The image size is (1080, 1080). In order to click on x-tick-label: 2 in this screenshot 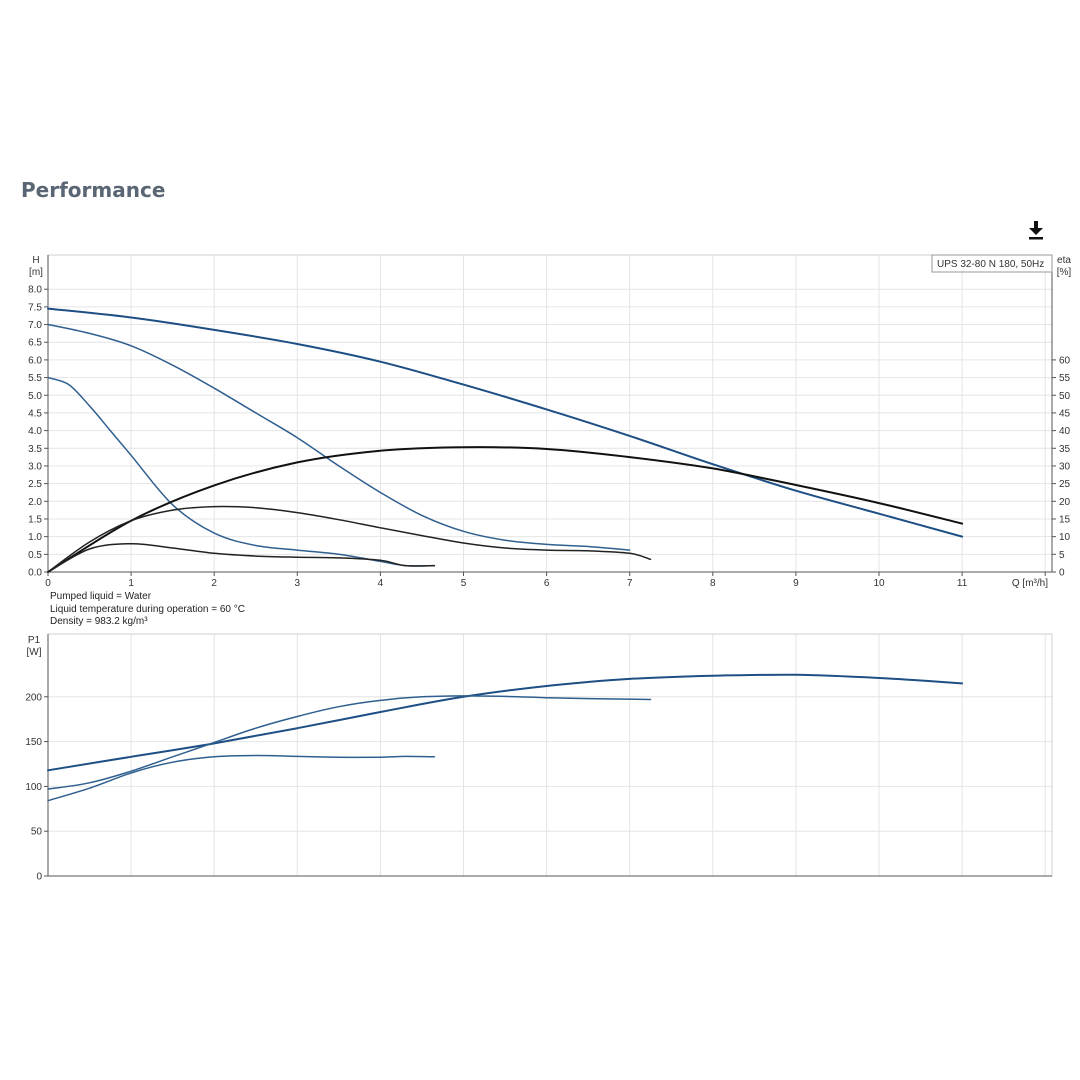, I will do `click(214, 583)`.